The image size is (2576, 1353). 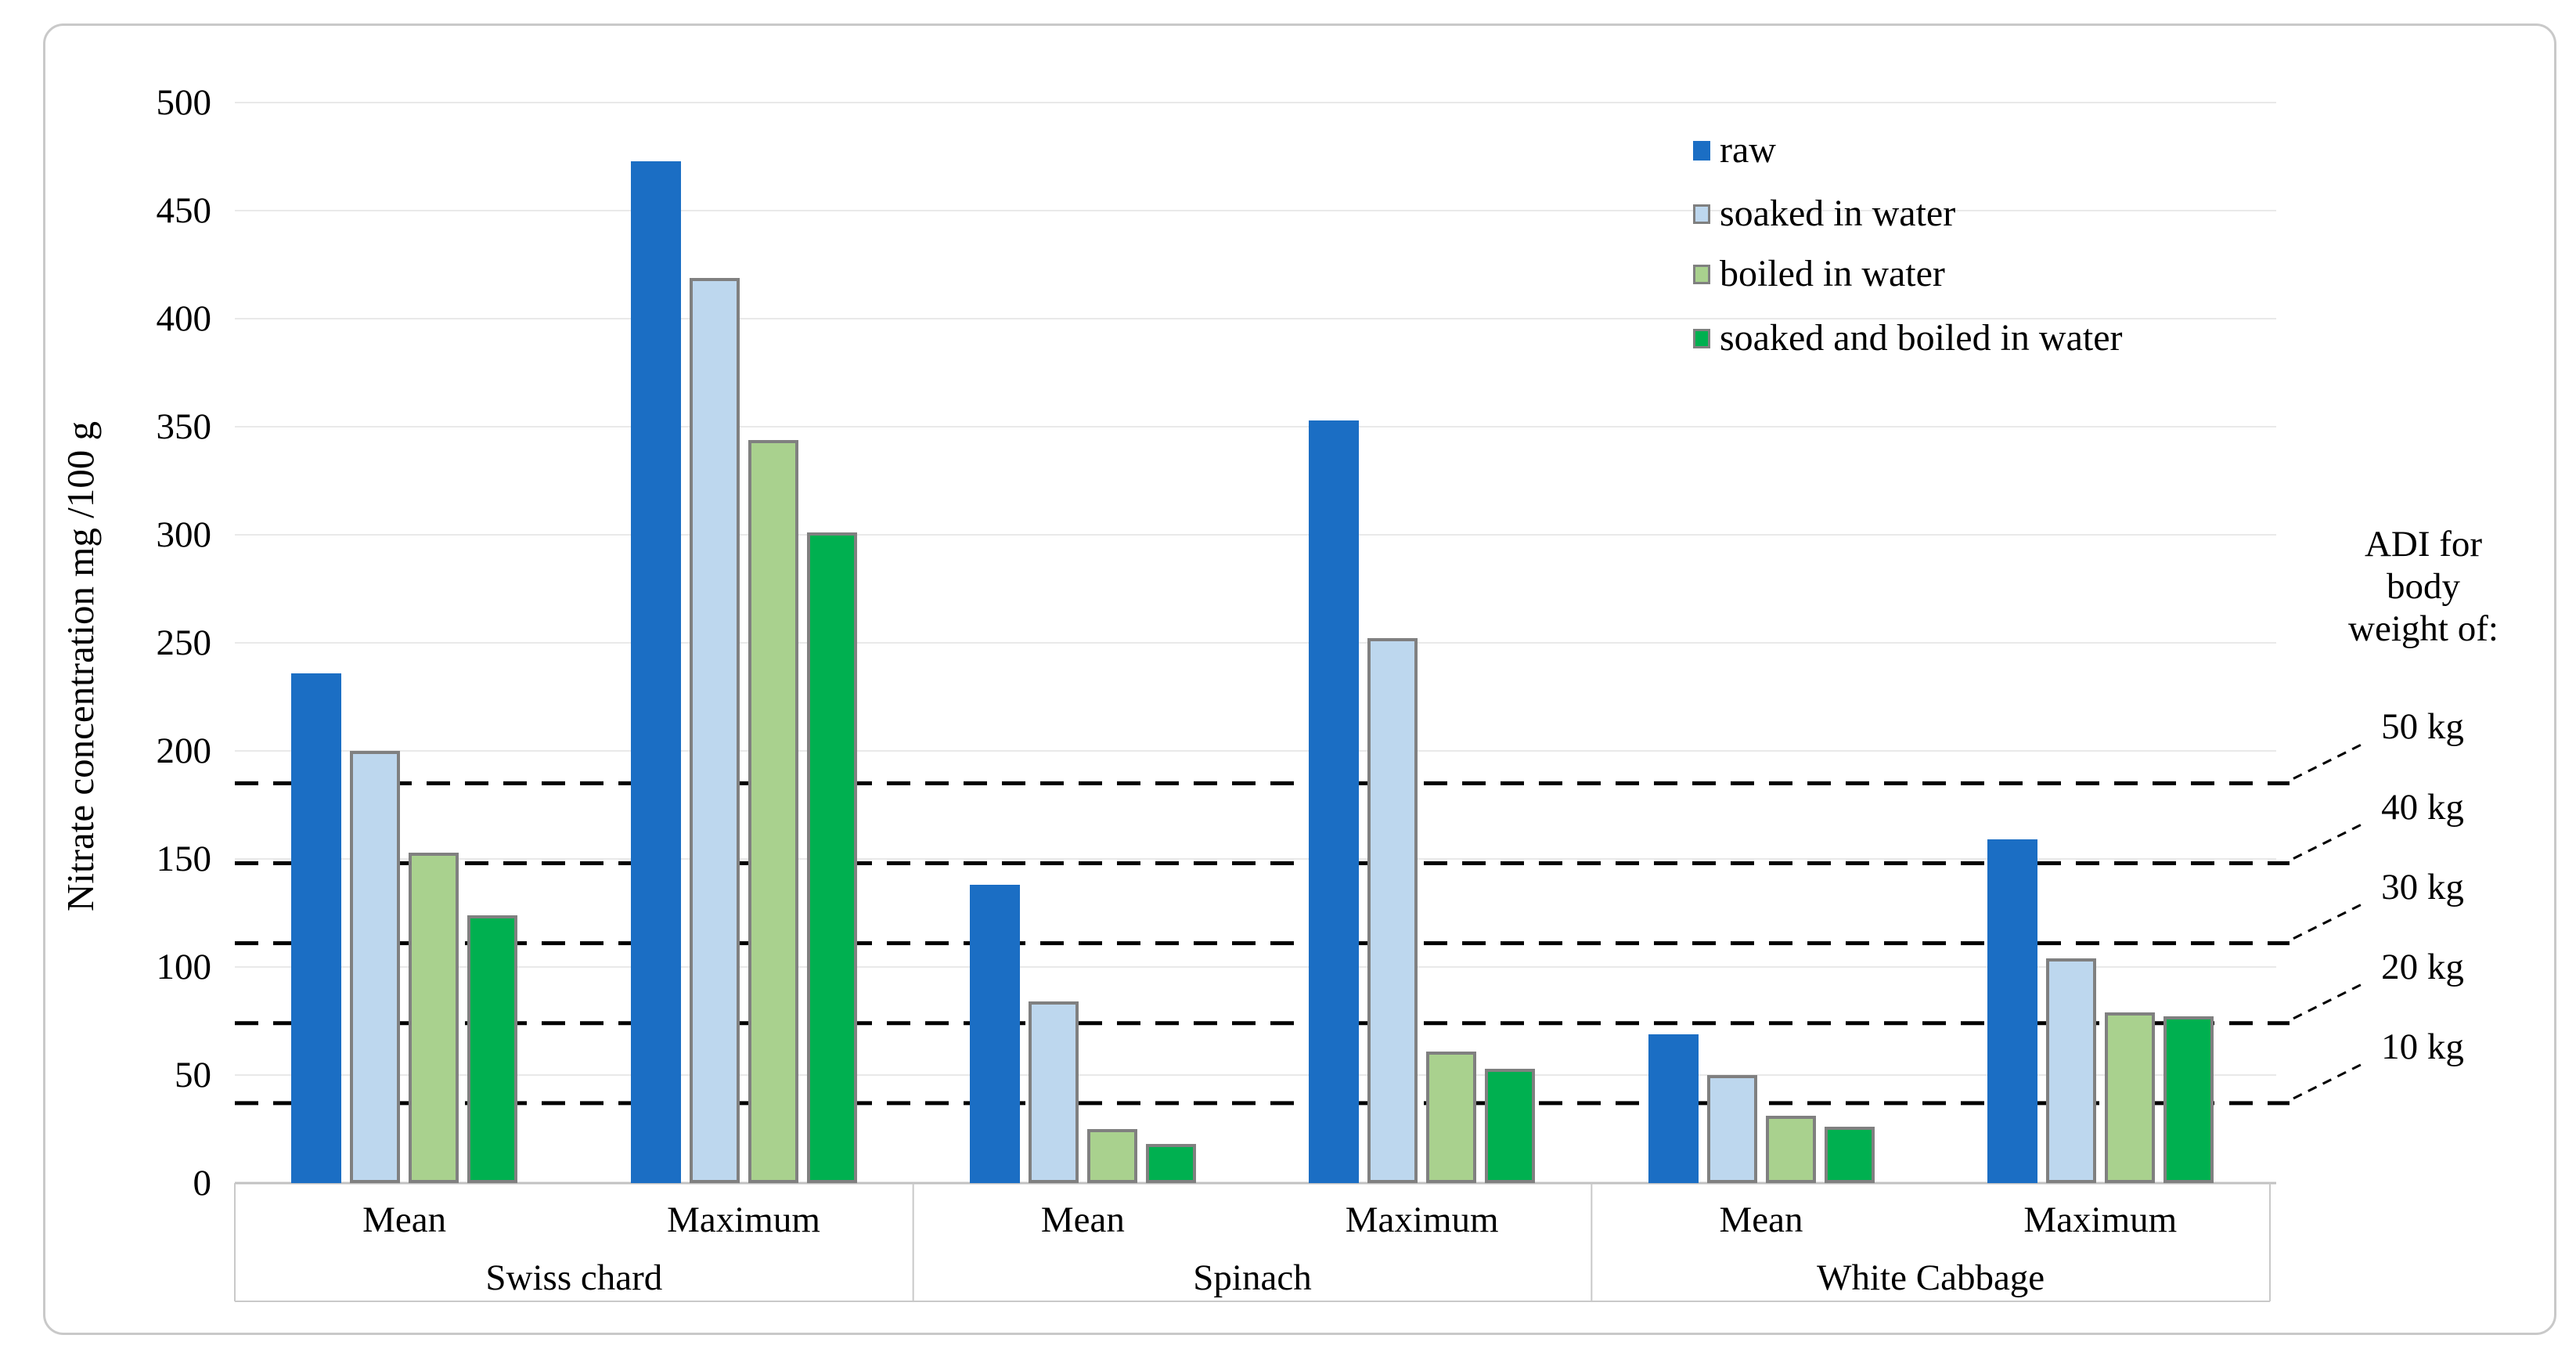 What do you see at coordinates (184, 751) in the screenshot?
I see `y-tick-200: 200` at bounding box center [184, 751].